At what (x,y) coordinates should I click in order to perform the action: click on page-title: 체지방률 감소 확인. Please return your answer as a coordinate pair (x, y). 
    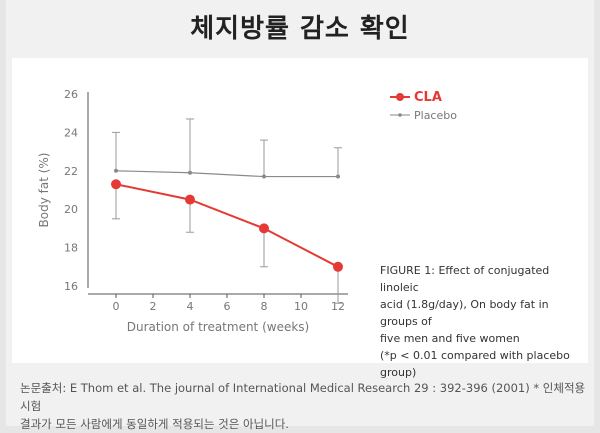
    Looking at the image, I should click on (300, 29).